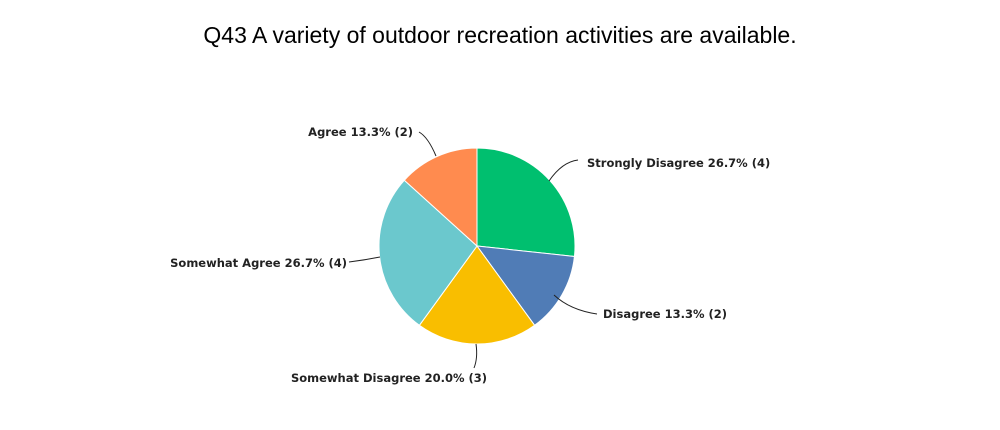 The image size is (1000, 430). What do you see at coordinates (360, 132) in the screenshot?
I see `slice-label: Agree 13.3% (2)` at bounding box center [360, 132].